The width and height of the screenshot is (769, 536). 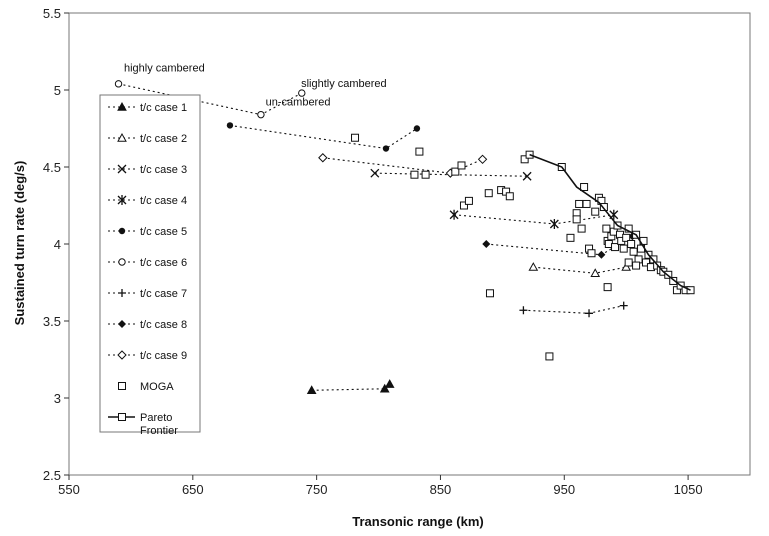 I want to click on legend-entry: t/c case 2, so click(x=147, y=138).